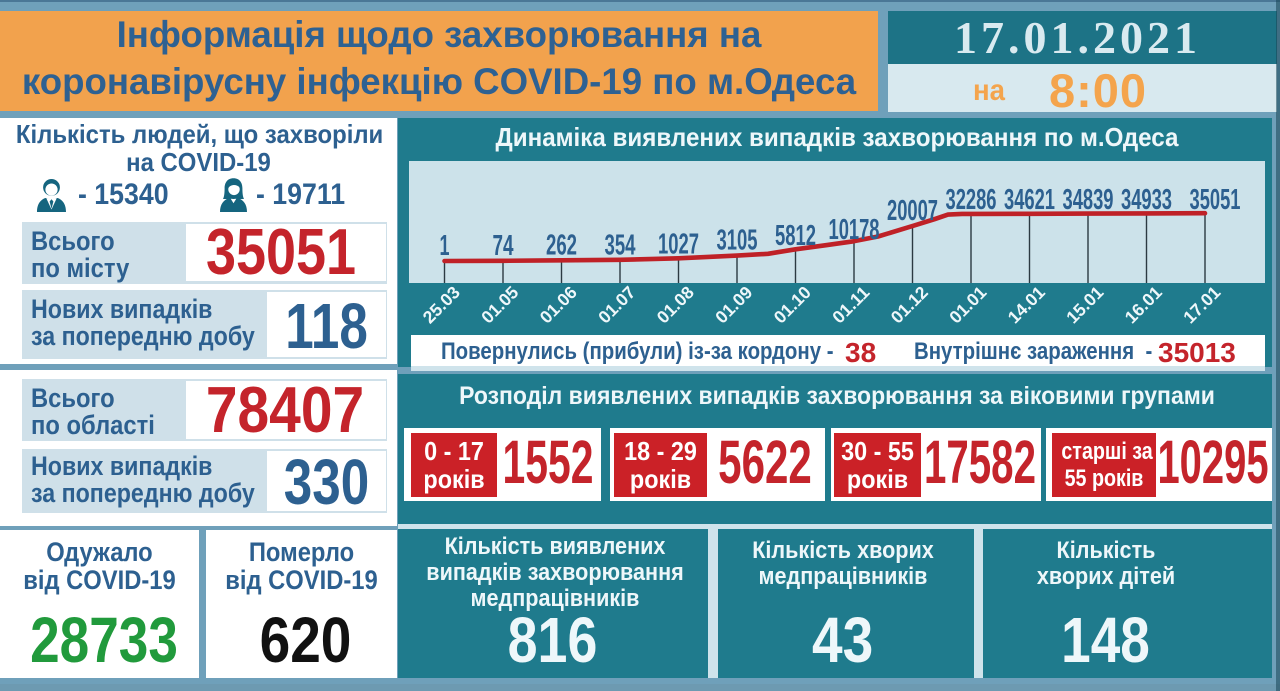 The height and width of the screenshot is (691, 1280). Describe the element at coordinates (1026, 304) in the screenshot. I see `svg-text: 14.01` at that location.